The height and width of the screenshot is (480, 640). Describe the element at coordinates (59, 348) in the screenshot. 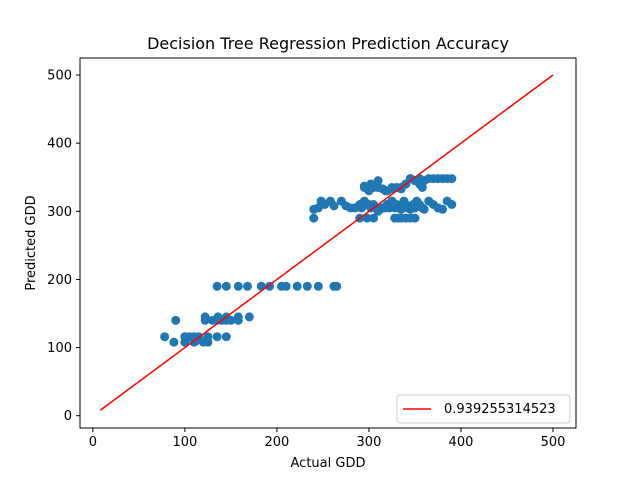

I see `y-tick-label: 100` at that location.